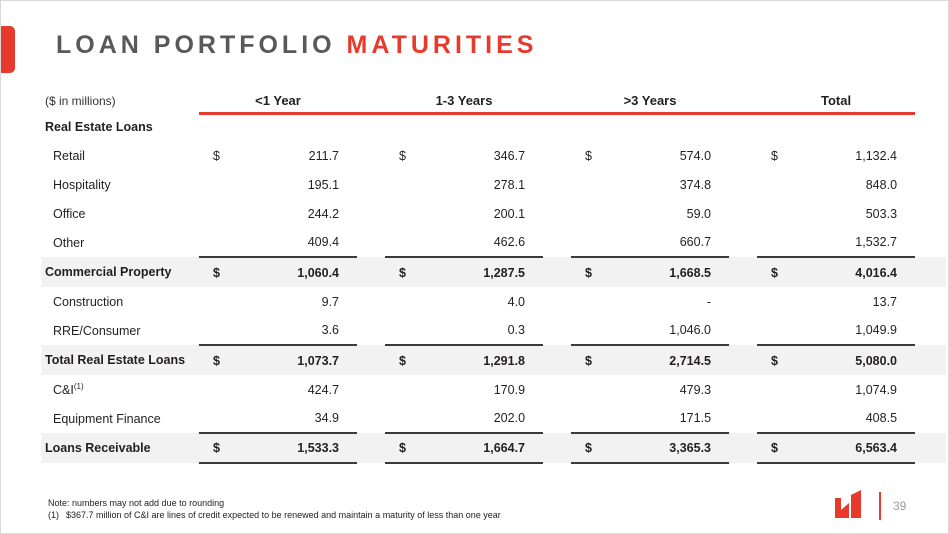  Describe the element at coordinates (327, 418) in the screenshot. I see `cell-value: 34.9` at that location.